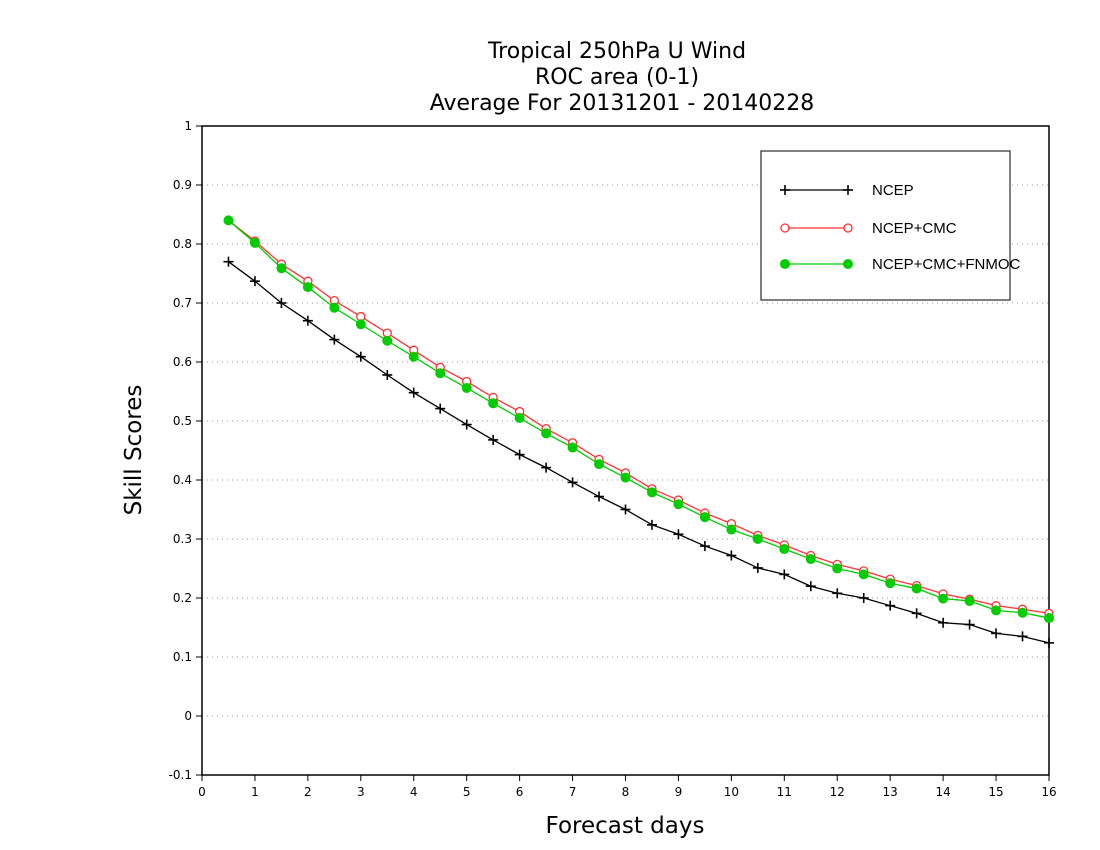  I want to click on x-tick-label: 9, so click(679, 792).